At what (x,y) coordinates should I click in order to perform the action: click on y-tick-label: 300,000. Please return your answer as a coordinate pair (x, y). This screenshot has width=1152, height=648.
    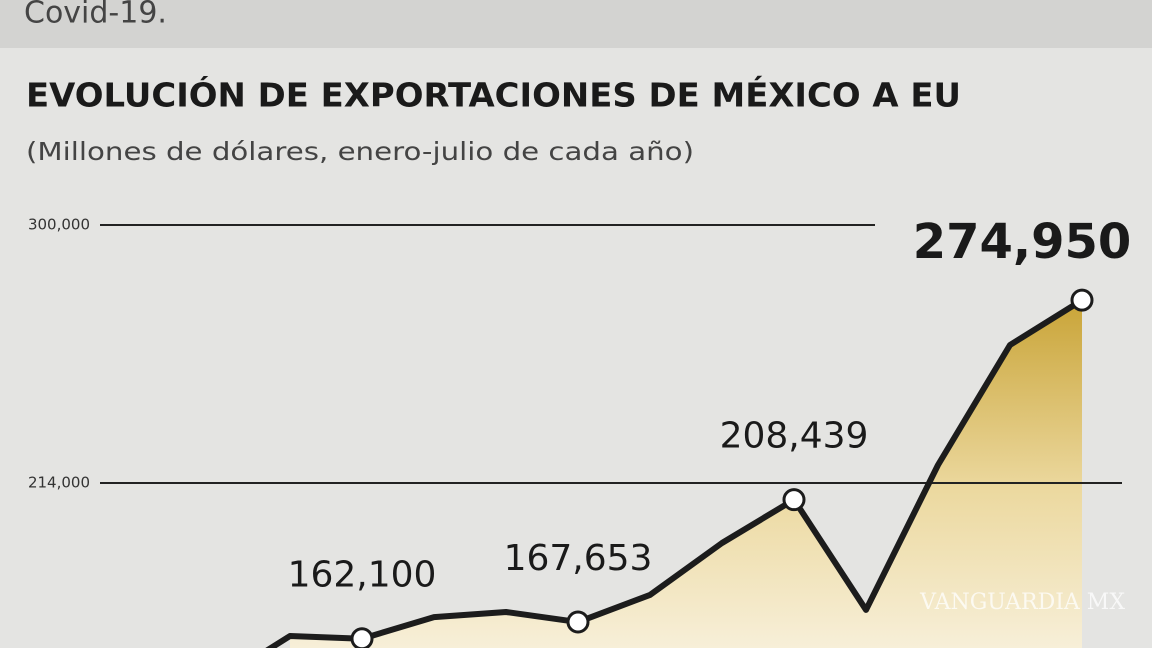
    Looking at the image, I should click on (59, 225).